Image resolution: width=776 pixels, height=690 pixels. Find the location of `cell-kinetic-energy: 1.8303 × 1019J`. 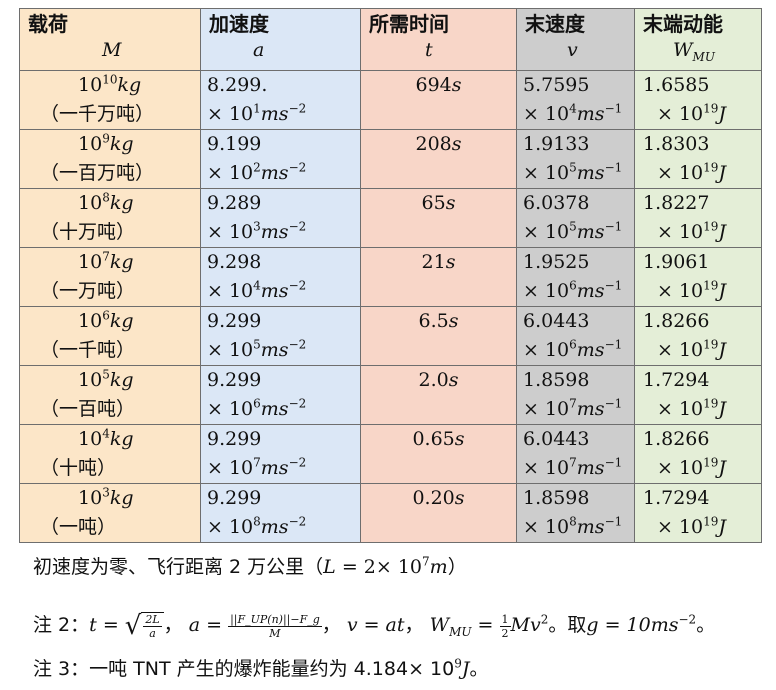

cell-kinetic-energy: 1.8303 × 1019J is located at coordinates (698, 158).